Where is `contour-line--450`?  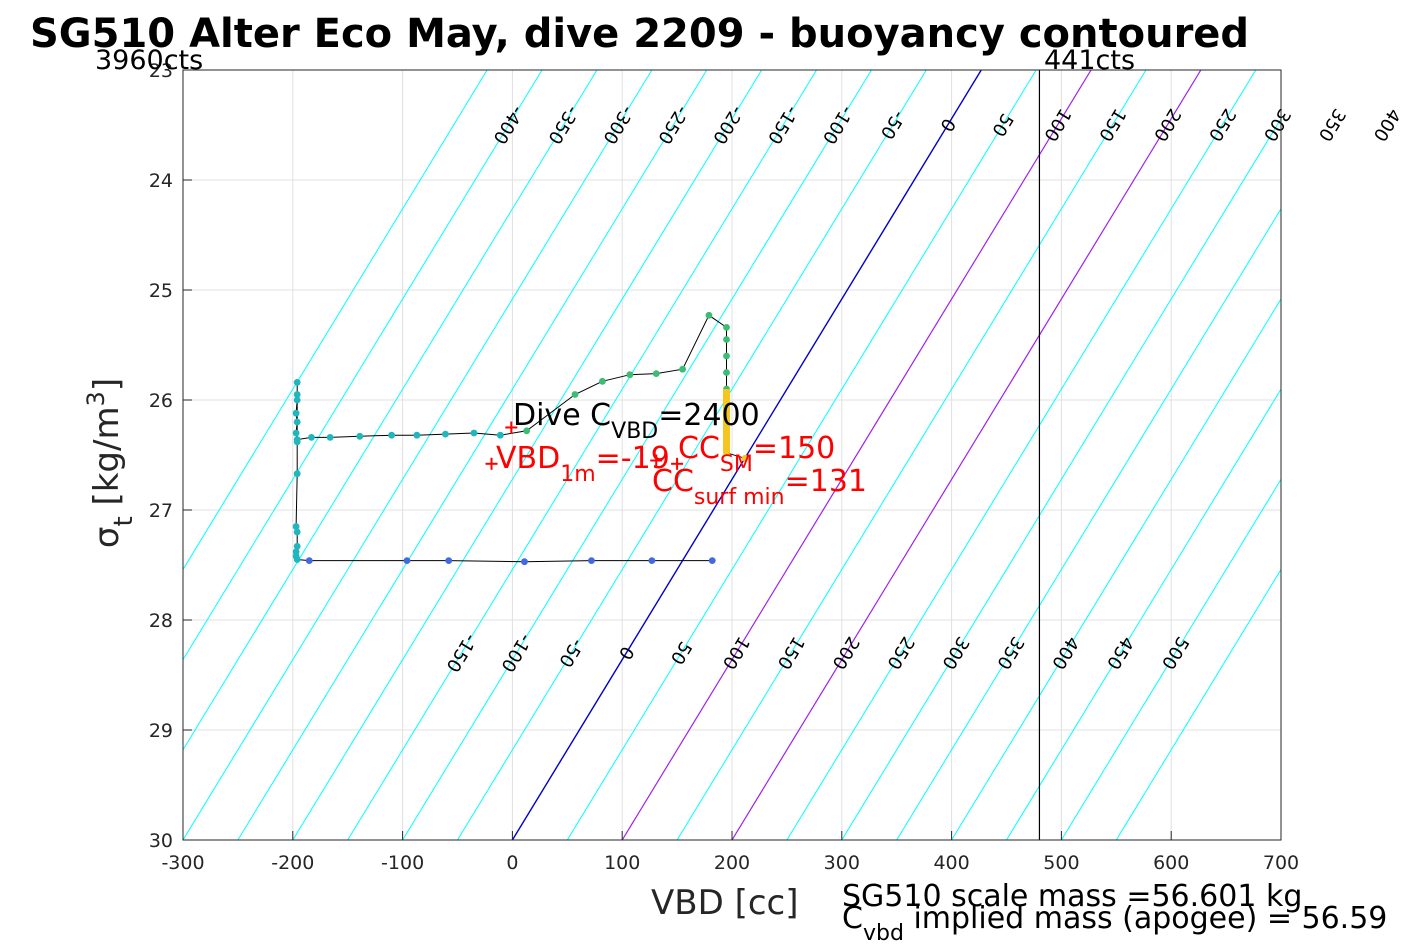
contour-line--450 is located at coordinates (335, 320).